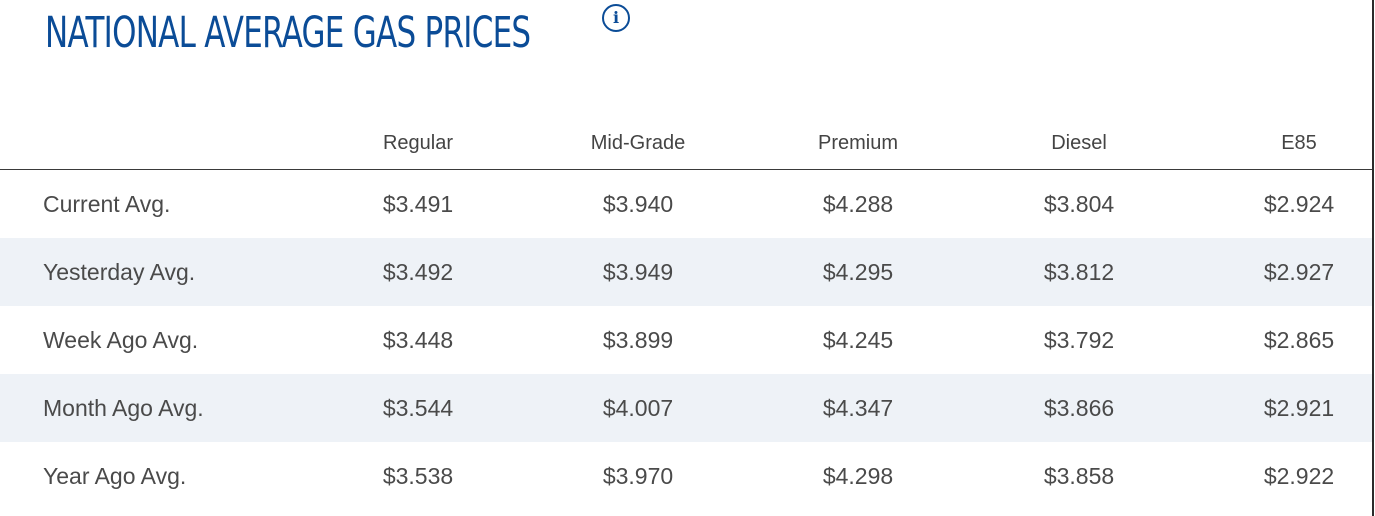 This screenshot has width=1375, height=516. I want to click on price-cell: $4.295, so click(858, 272).